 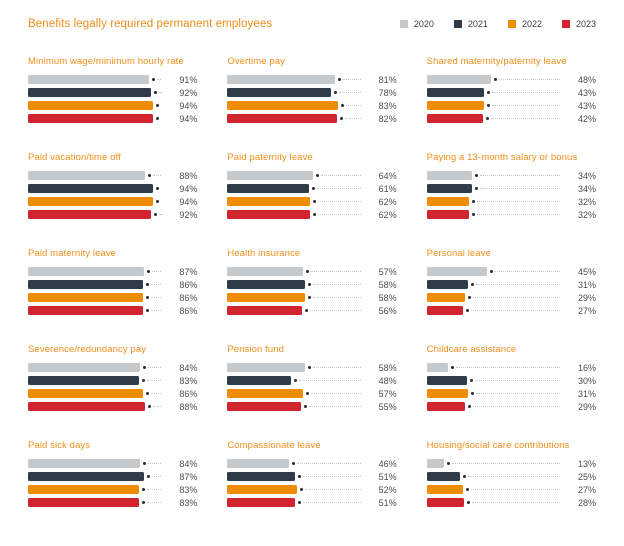 I want to click on bar-row-2023: 88%, so click(x=112, y=407).